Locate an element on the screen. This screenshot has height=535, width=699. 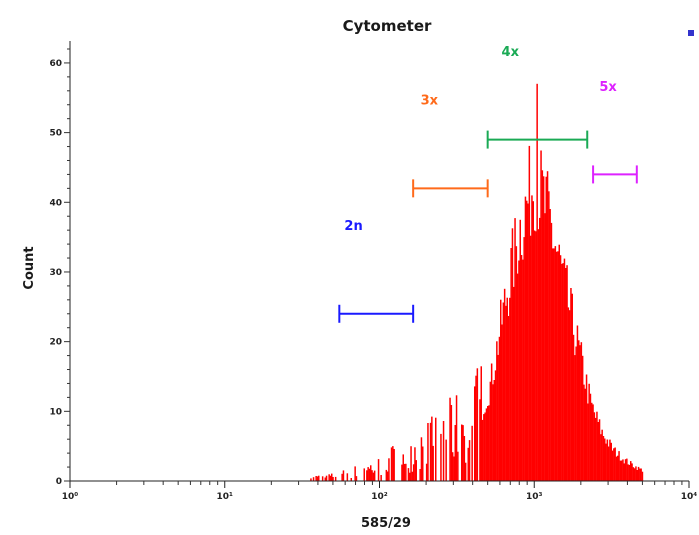
gate-label: 5x is located at coordinates (608, 87).